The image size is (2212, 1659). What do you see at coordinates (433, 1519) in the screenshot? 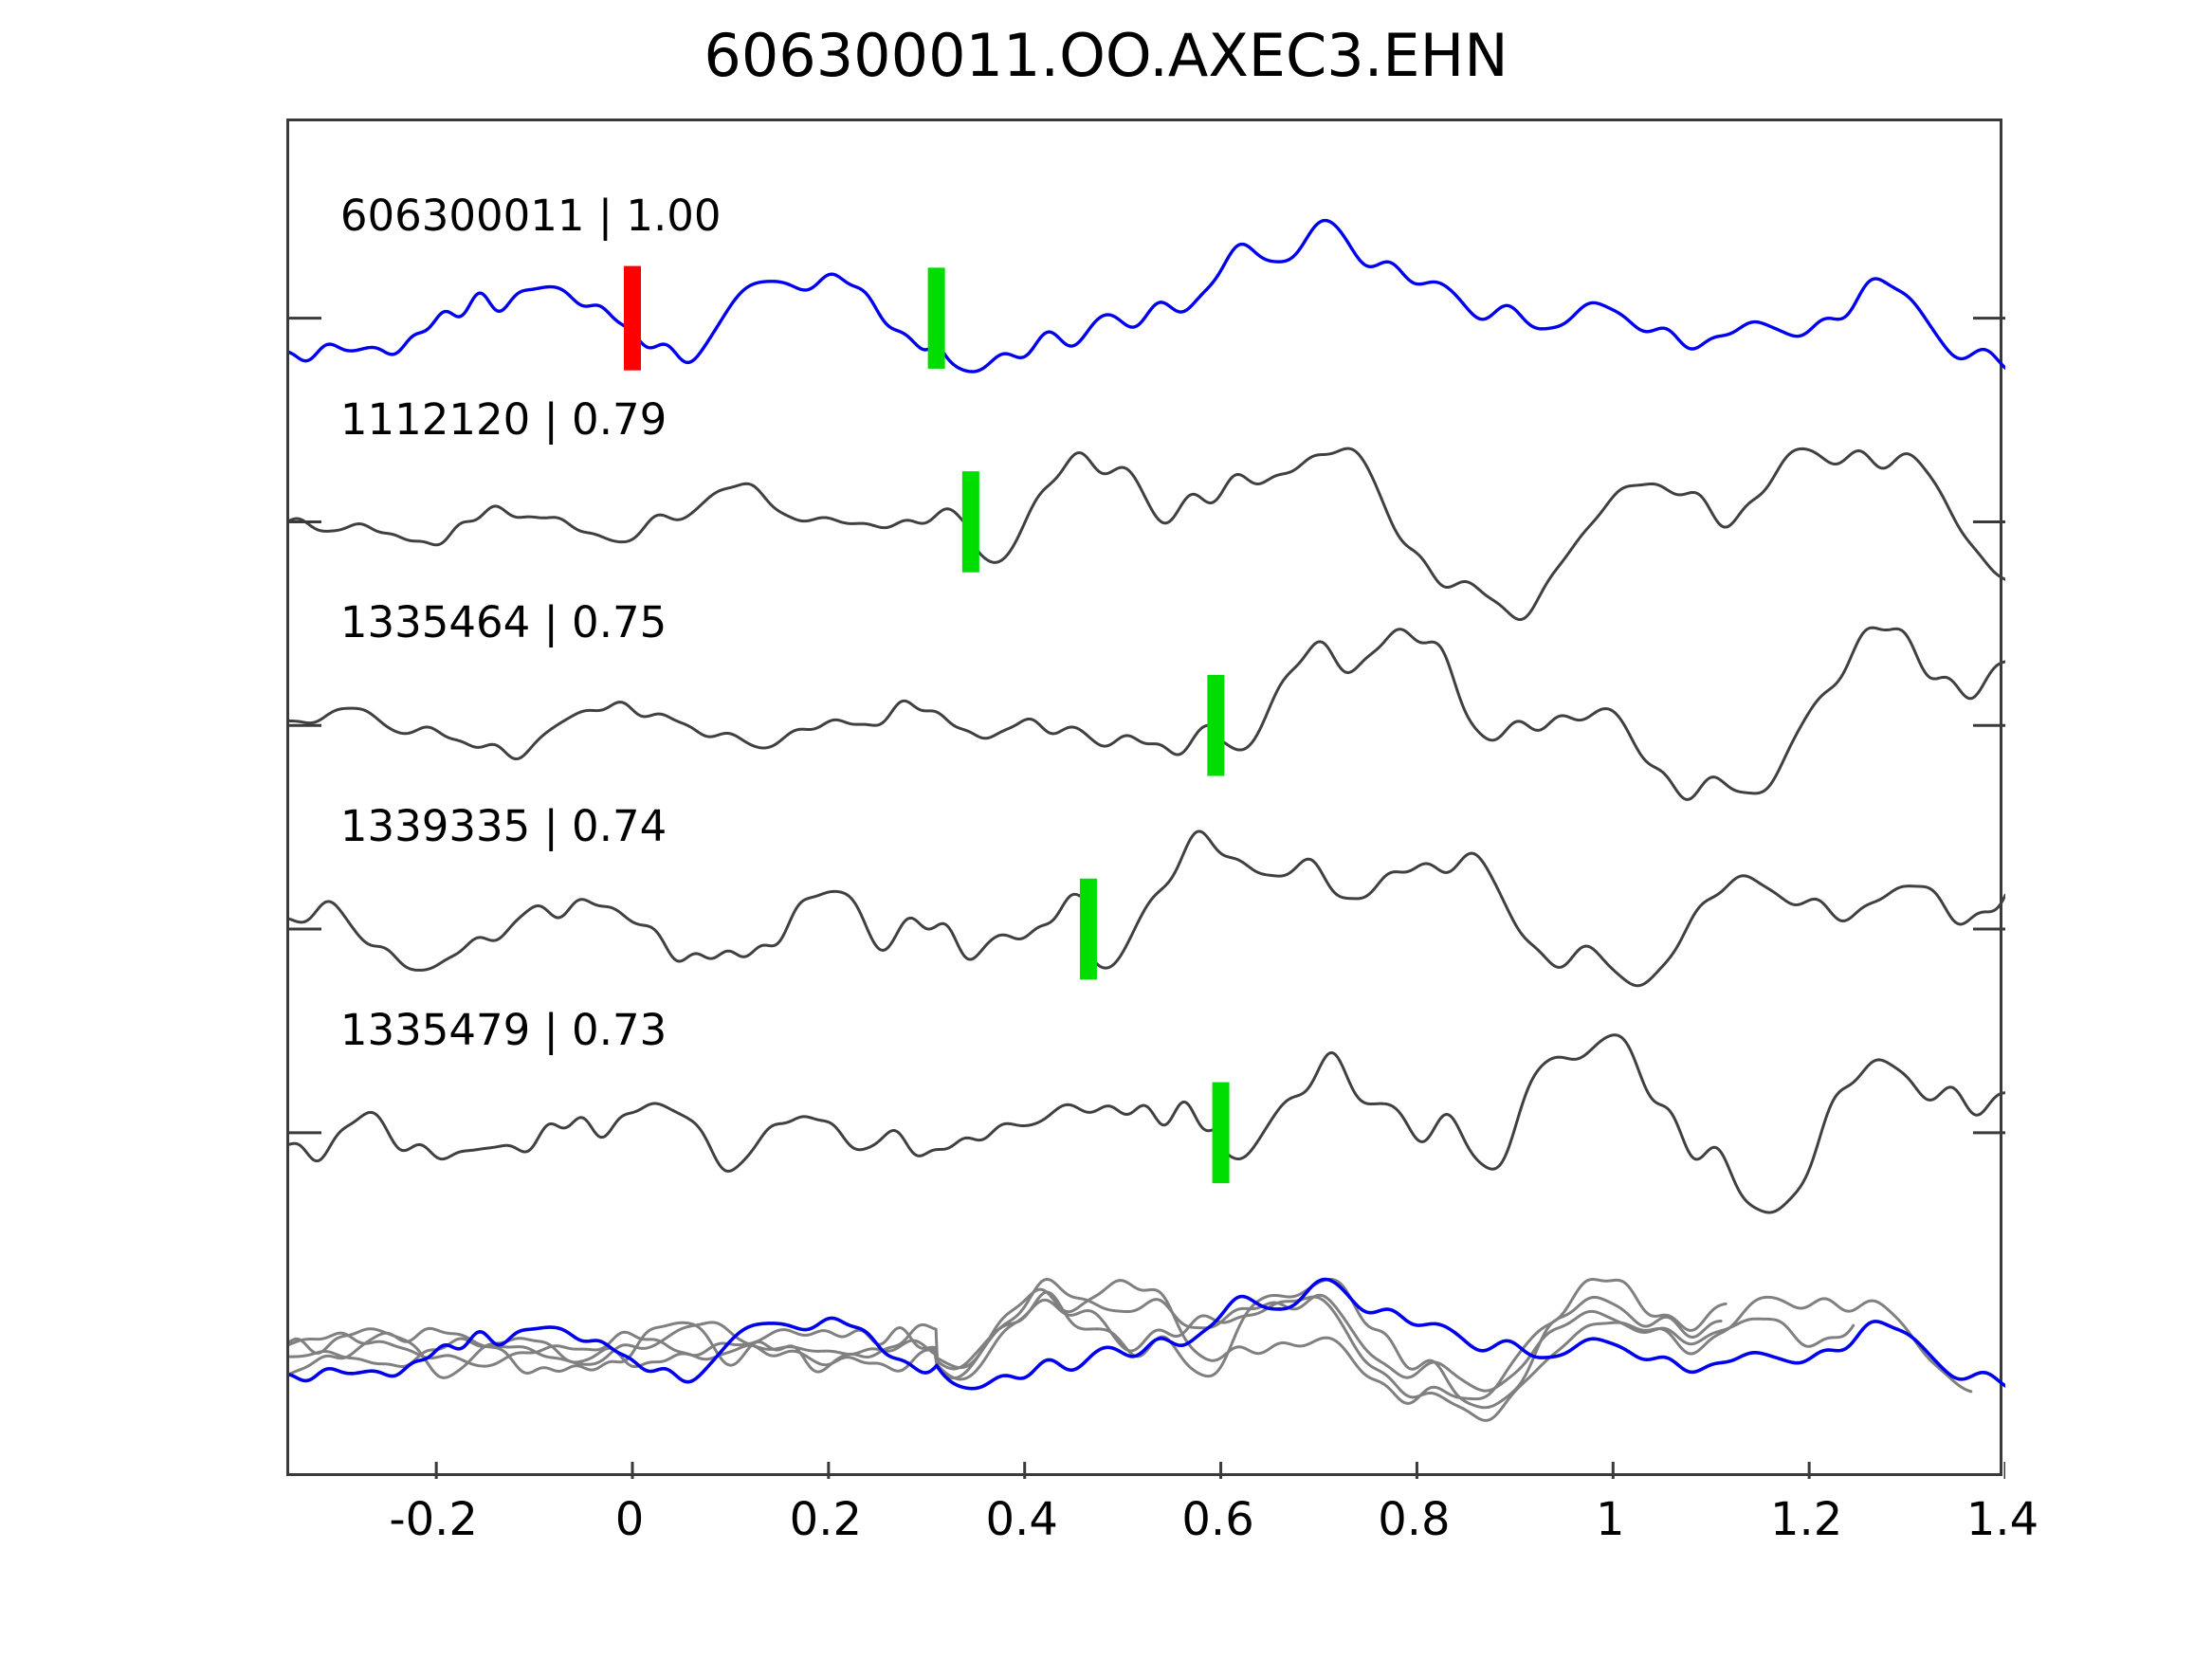
I see `x-tick-label: -0.2` at bounding box center [433, 1519].